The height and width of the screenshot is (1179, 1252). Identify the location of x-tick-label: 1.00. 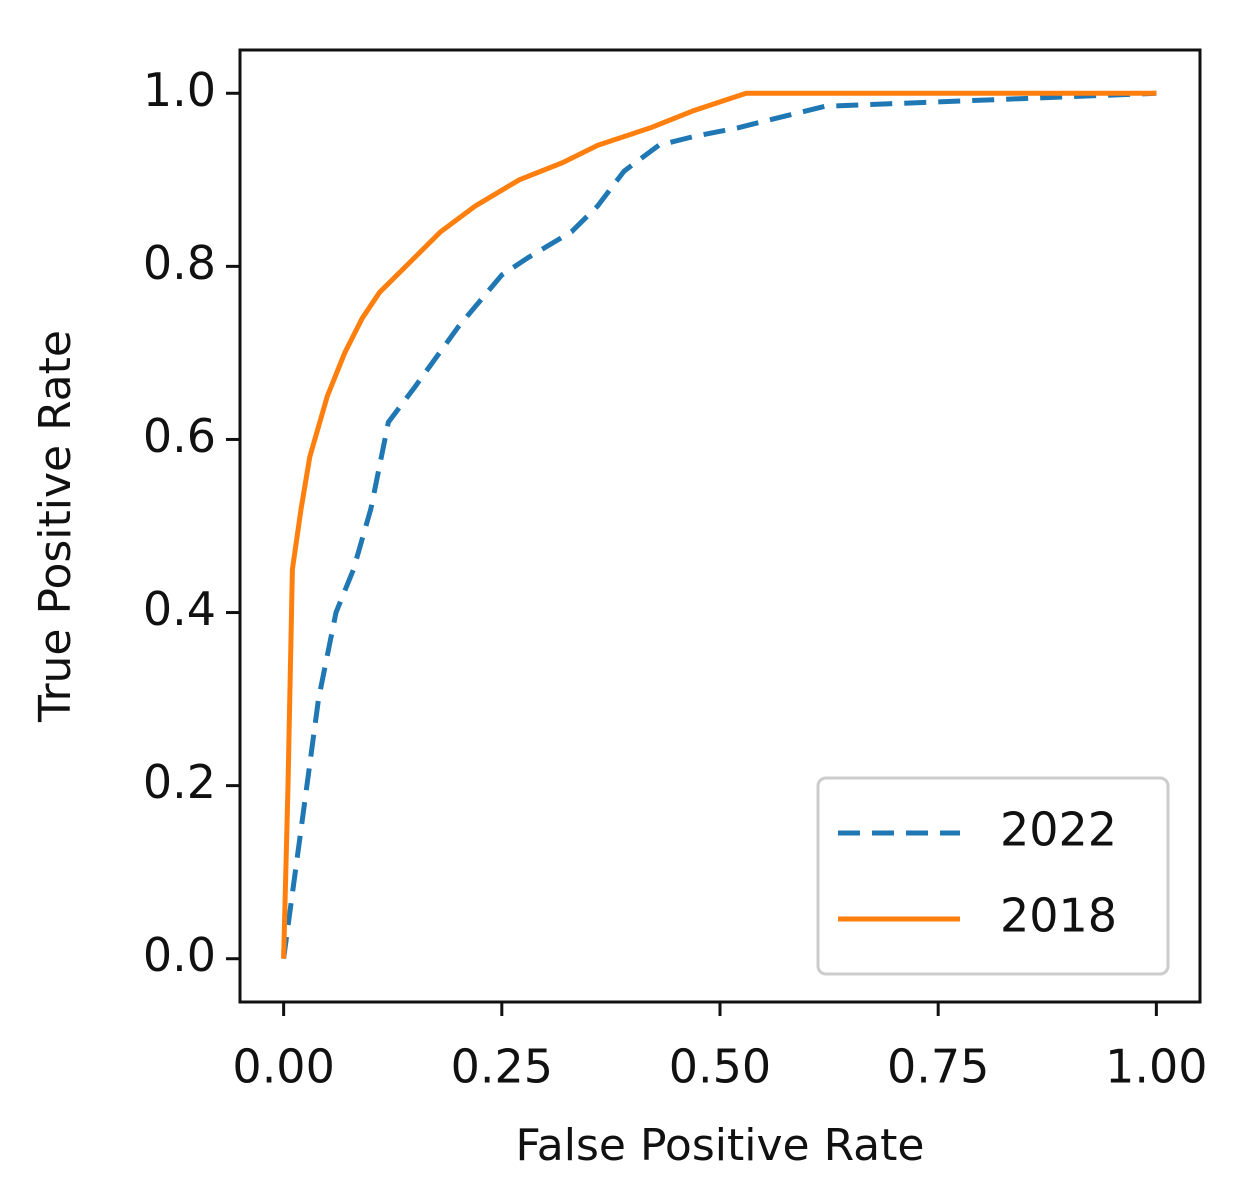
(1156, 1067).